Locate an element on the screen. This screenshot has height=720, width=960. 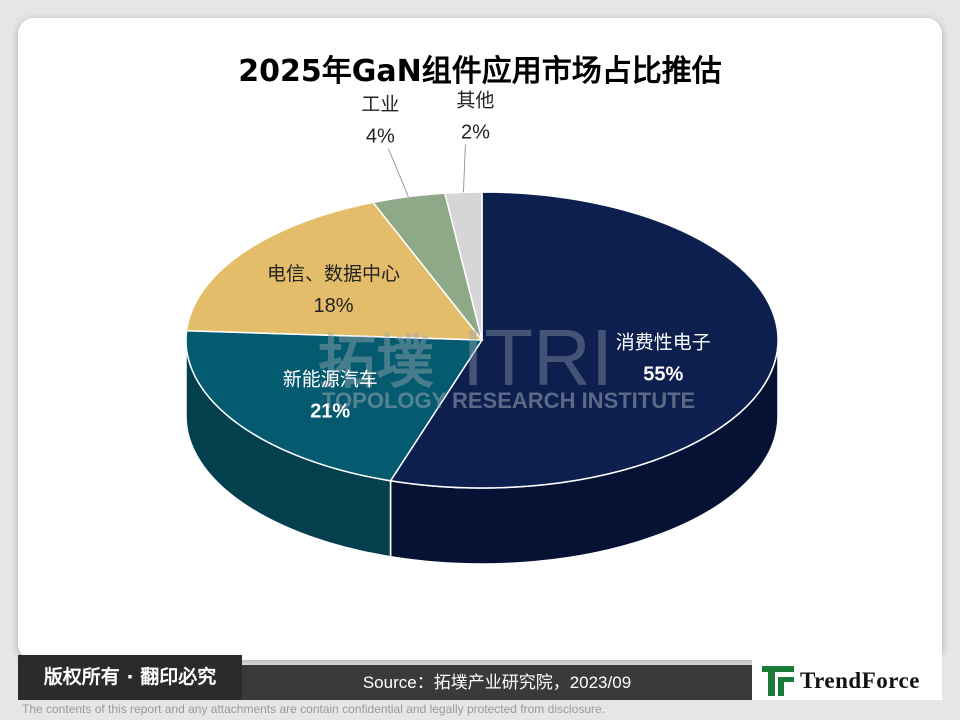
watermark: 拓墣 ITRI TOPOLOGY RESEARCH INSTITUTE is located at coordinates (506, 363).